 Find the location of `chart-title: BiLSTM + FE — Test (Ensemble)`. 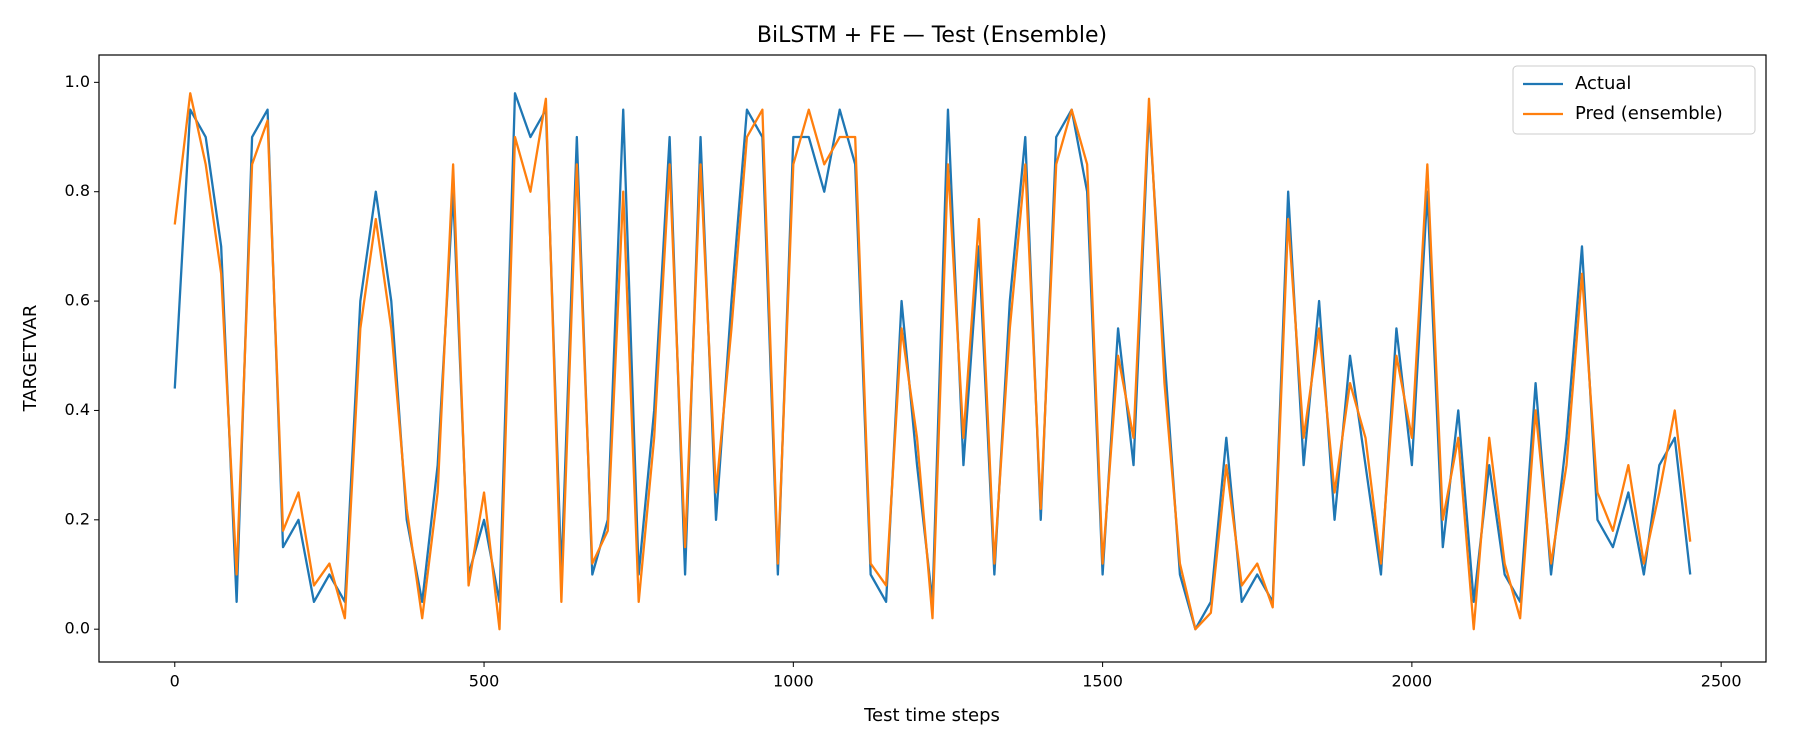

chart-title: BiLSTM + FE — Test (Ensemble) is located at coordinates (932, 35).